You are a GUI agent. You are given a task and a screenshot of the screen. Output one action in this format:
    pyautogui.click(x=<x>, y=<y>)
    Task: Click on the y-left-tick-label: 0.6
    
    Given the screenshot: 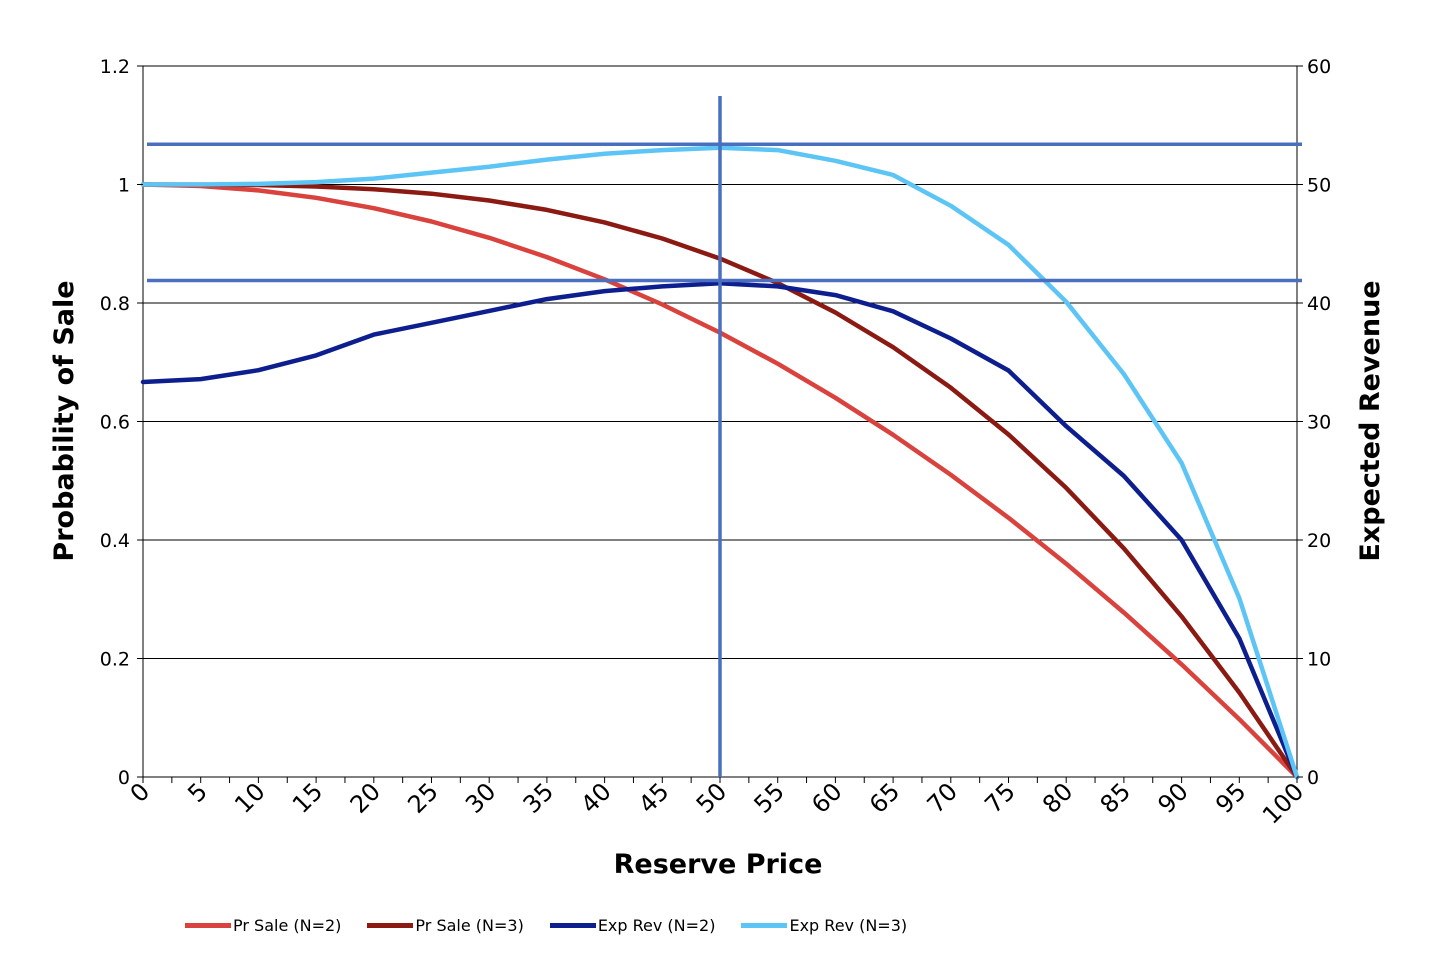 What is the action you would take?
    pyautogui.click(x=115, y=423)
    